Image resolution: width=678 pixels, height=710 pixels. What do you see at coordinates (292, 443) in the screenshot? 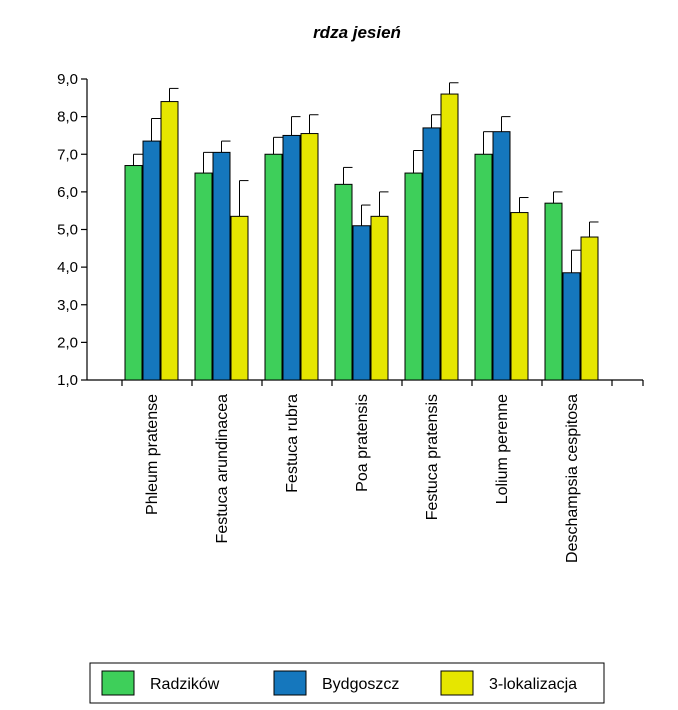
I see `x-tick-label: Festuca rubra` at bounding box center [292, 443].